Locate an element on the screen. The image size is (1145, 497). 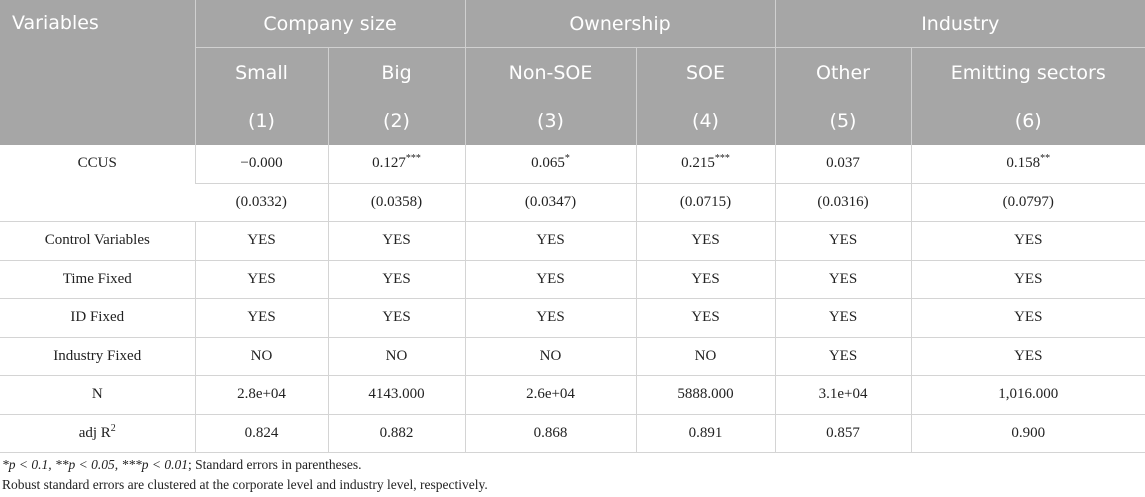
se-cell: (0.0797) is located at coordinates (1027, 202).